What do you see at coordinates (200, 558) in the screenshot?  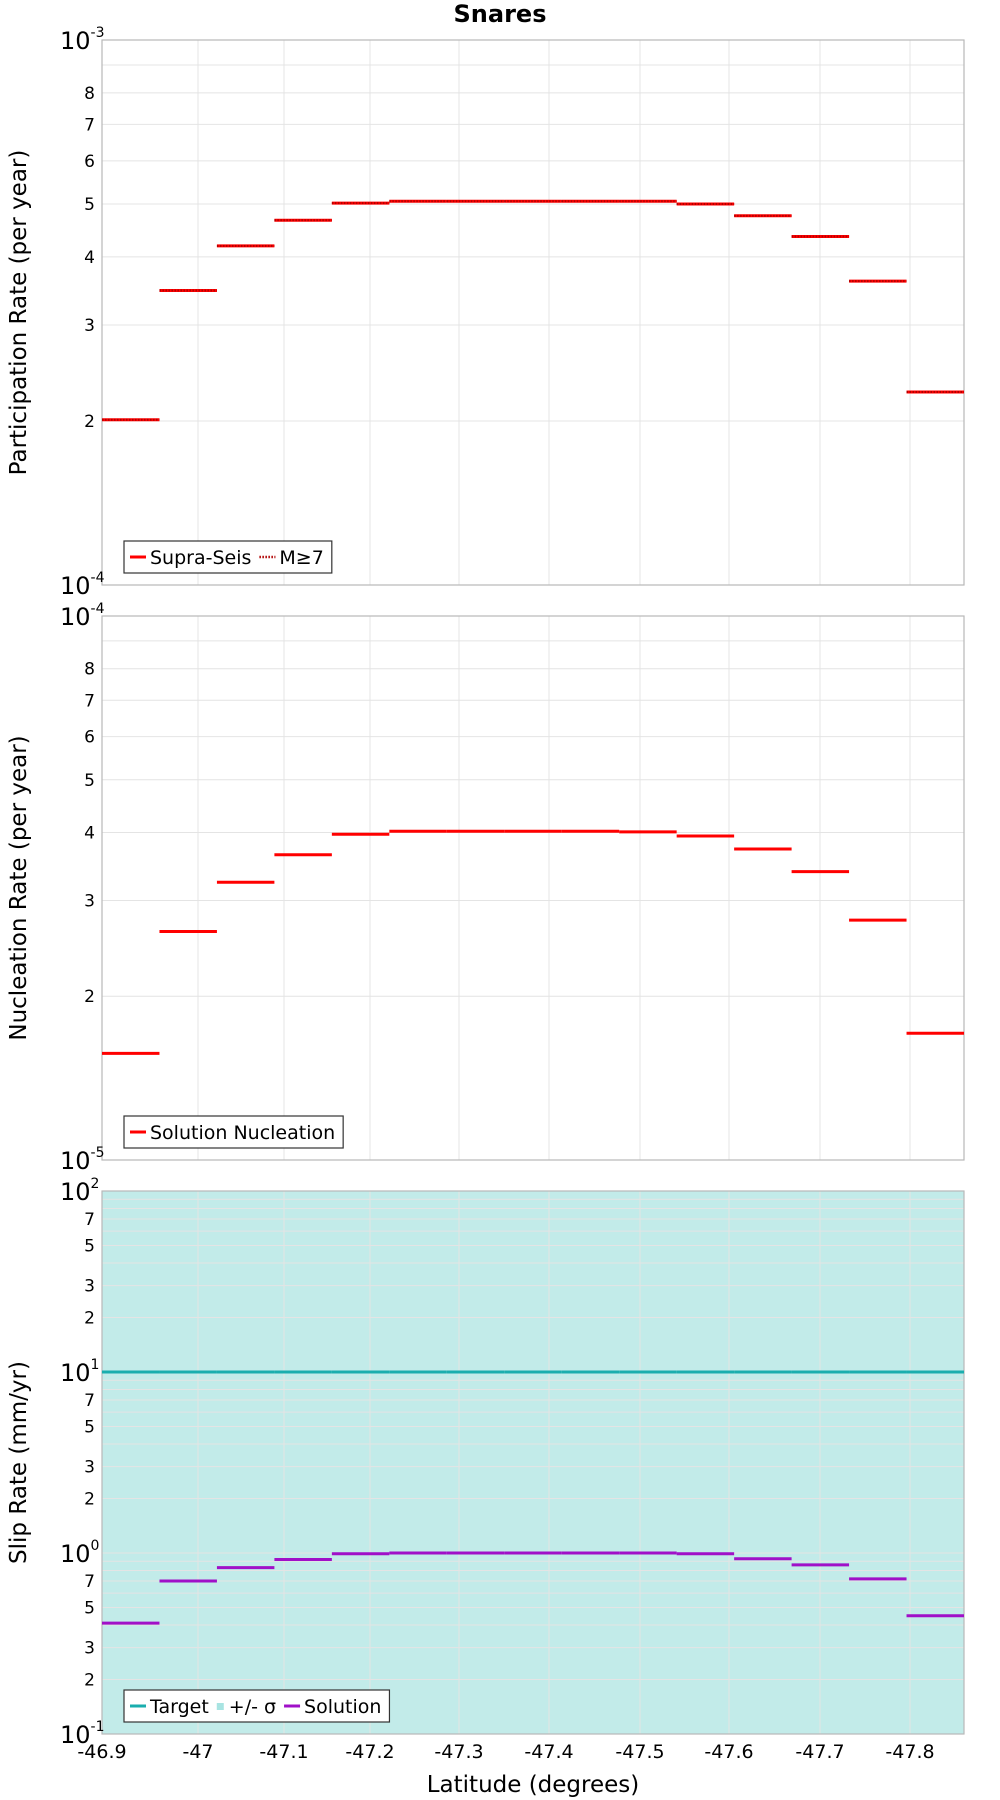 I see `legend-entry: Supra-Seis` at bounding box center [200, 558].